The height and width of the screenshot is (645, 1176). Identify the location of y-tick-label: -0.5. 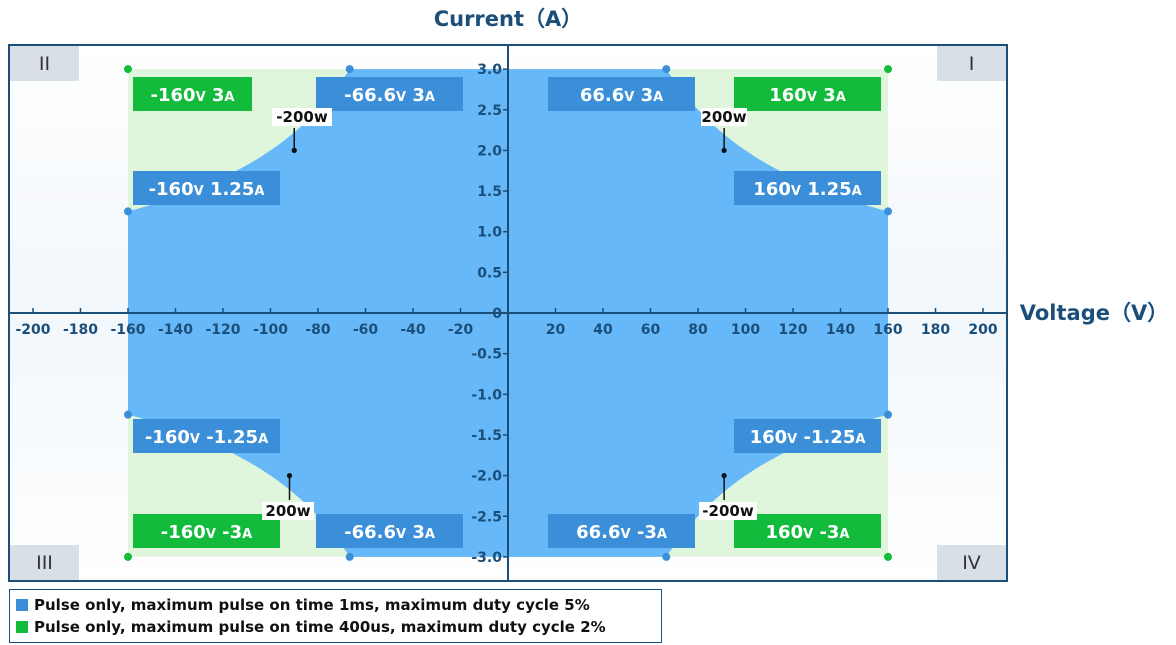
(486, 355).